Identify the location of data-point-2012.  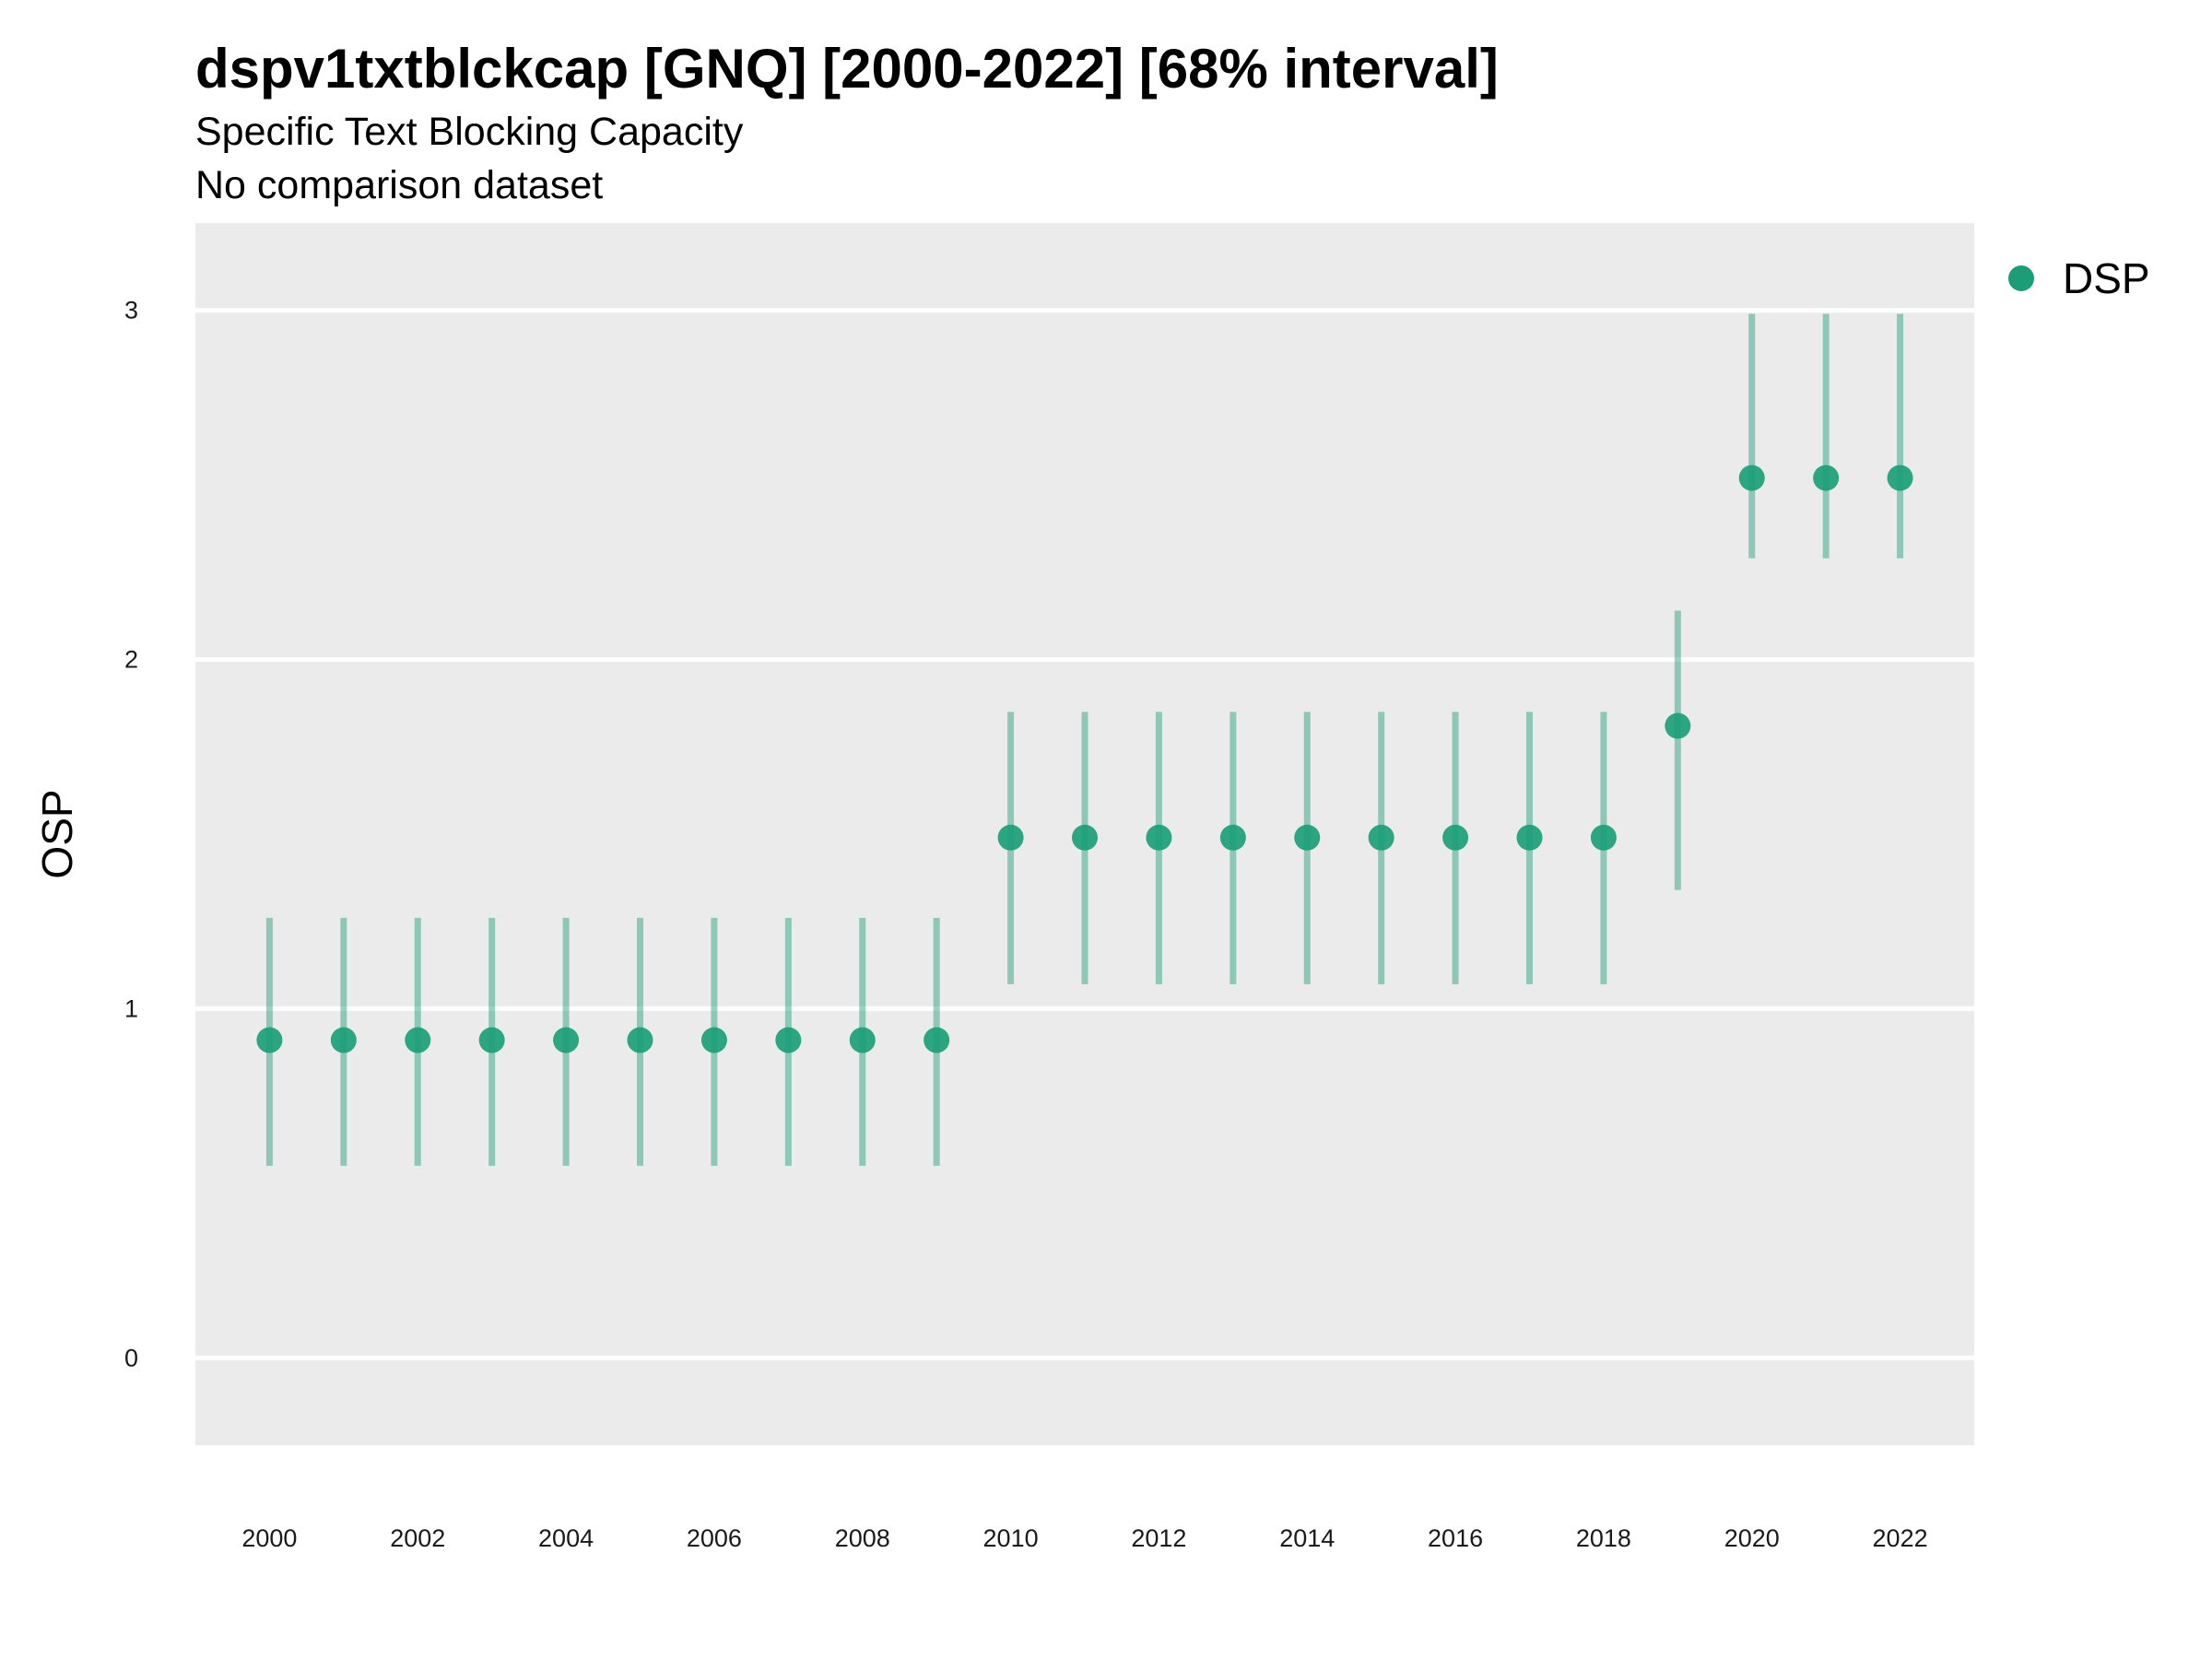
(1159, 837).